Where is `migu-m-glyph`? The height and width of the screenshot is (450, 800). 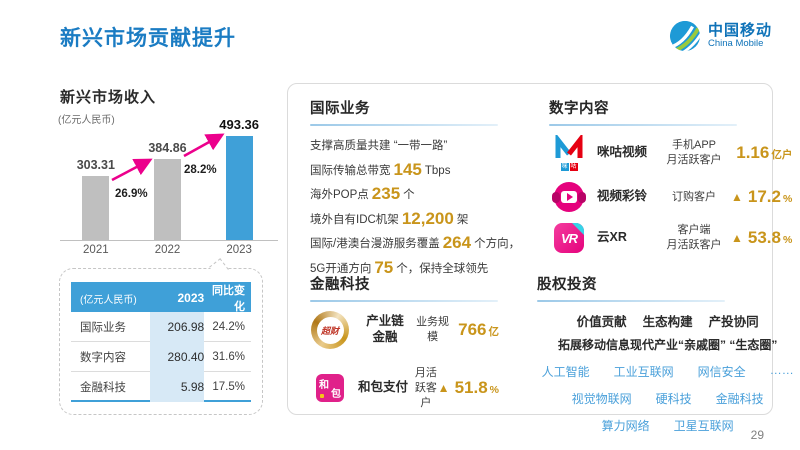 migu-m-glyph is located at coordinates (569, 146).